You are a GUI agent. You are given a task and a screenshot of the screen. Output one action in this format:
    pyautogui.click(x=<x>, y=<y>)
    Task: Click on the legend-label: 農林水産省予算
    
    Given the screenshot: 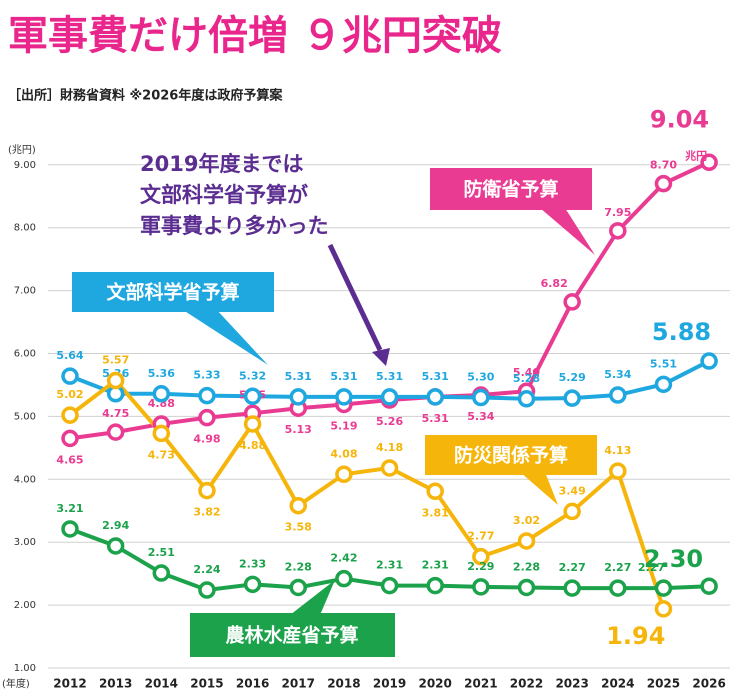 What is the action you would take?
    pyautogui.click(x=291, y=635)
    